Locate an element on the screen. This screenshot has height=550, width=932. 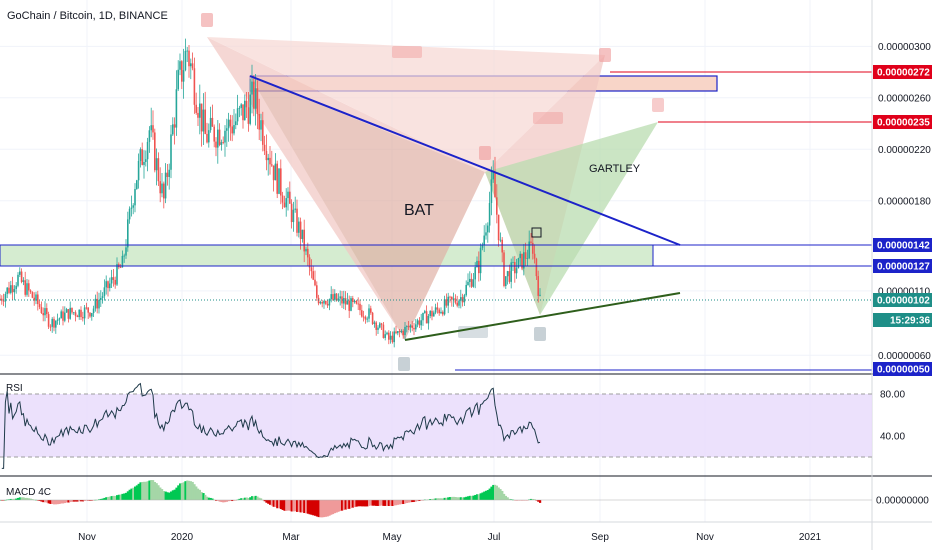
time-tick-label: Jul is located at coordinates (494, 537).